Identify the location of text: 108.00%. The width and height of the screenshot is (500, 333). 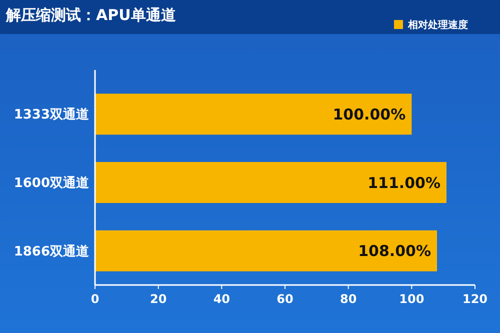
(394, 251).